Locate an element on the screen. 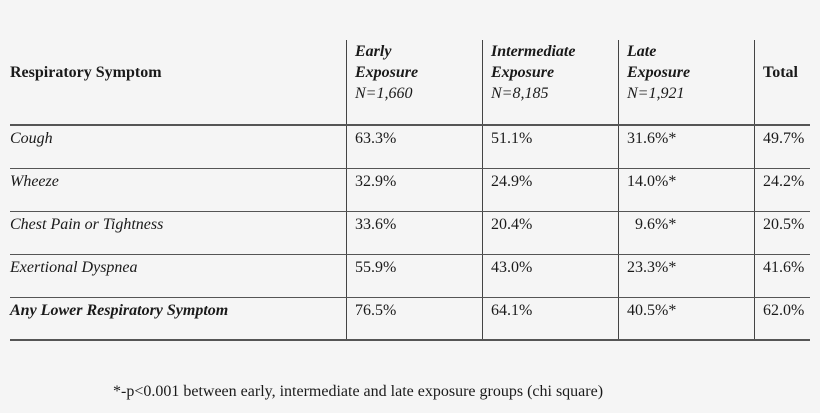 The width and height of the screenshot is (820, 413). cell-late: 9.6%* is located at coordinates (656, 224).